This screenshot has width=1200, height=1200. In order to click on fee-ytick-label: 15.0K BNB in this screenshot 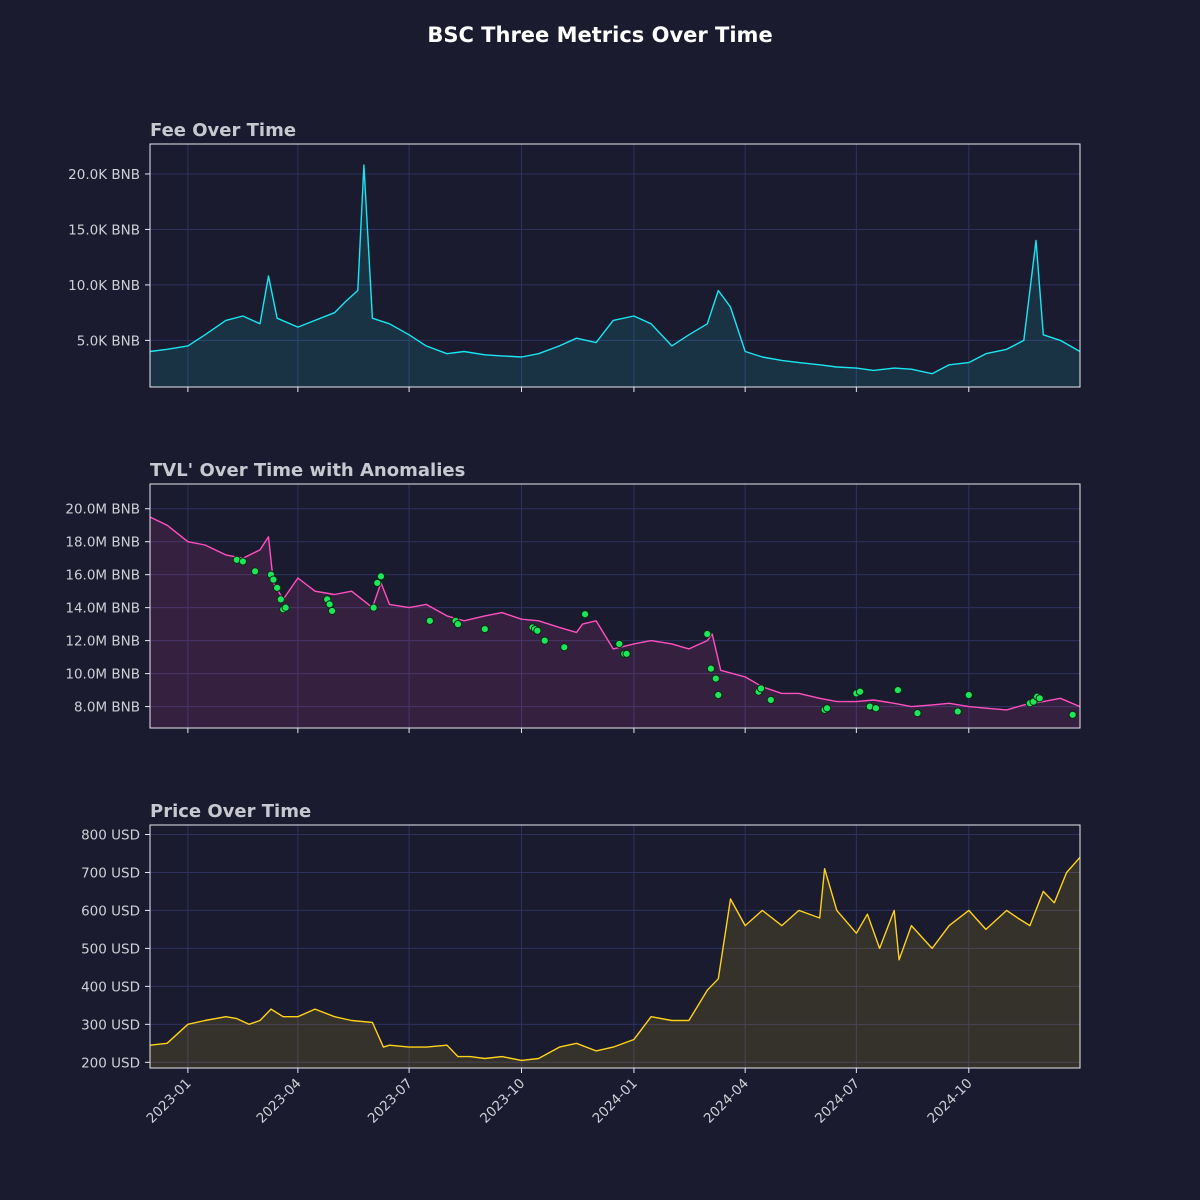, I will do `click(104, 230)`.